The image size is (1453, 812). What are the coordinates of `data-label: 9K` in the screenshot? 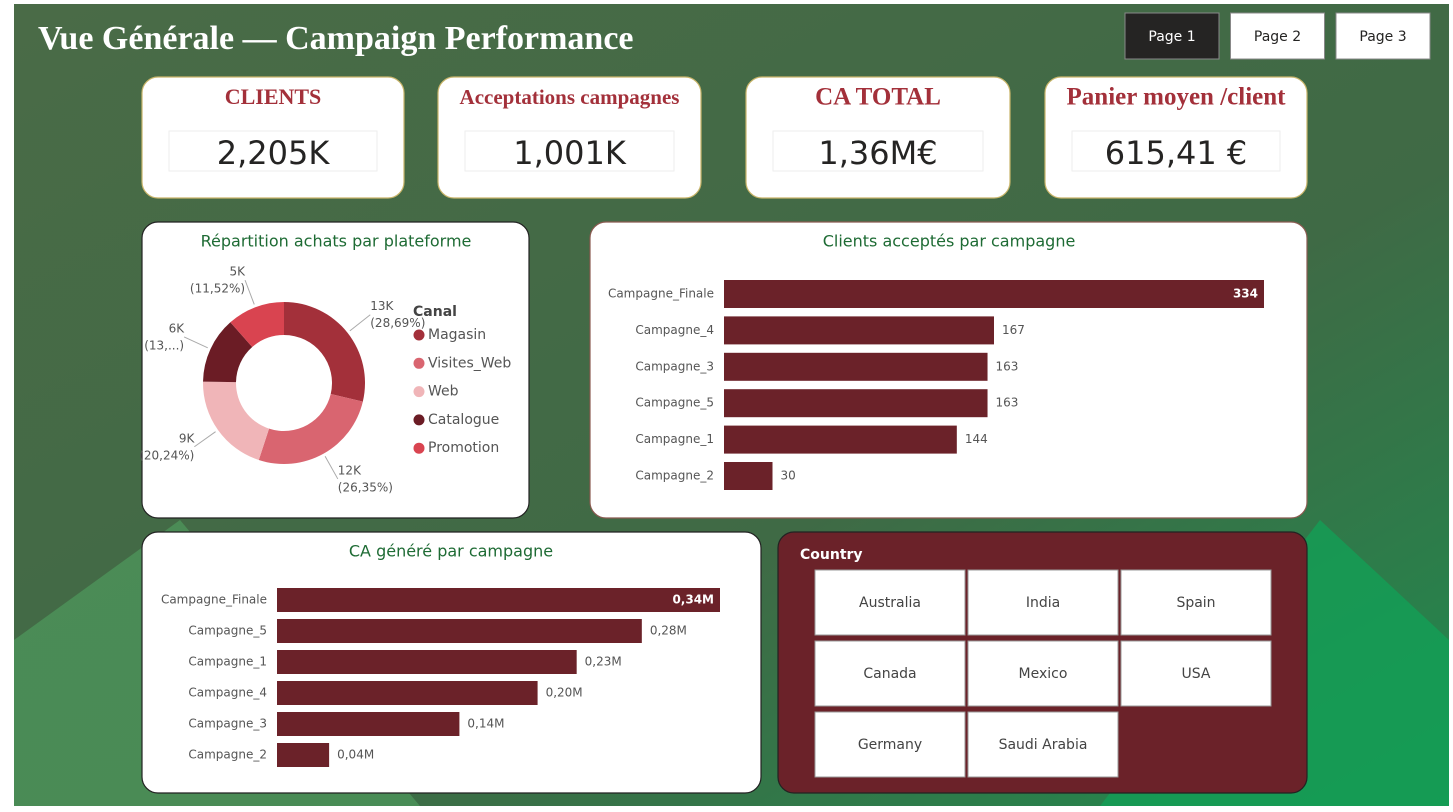 It's located at (187, 438).